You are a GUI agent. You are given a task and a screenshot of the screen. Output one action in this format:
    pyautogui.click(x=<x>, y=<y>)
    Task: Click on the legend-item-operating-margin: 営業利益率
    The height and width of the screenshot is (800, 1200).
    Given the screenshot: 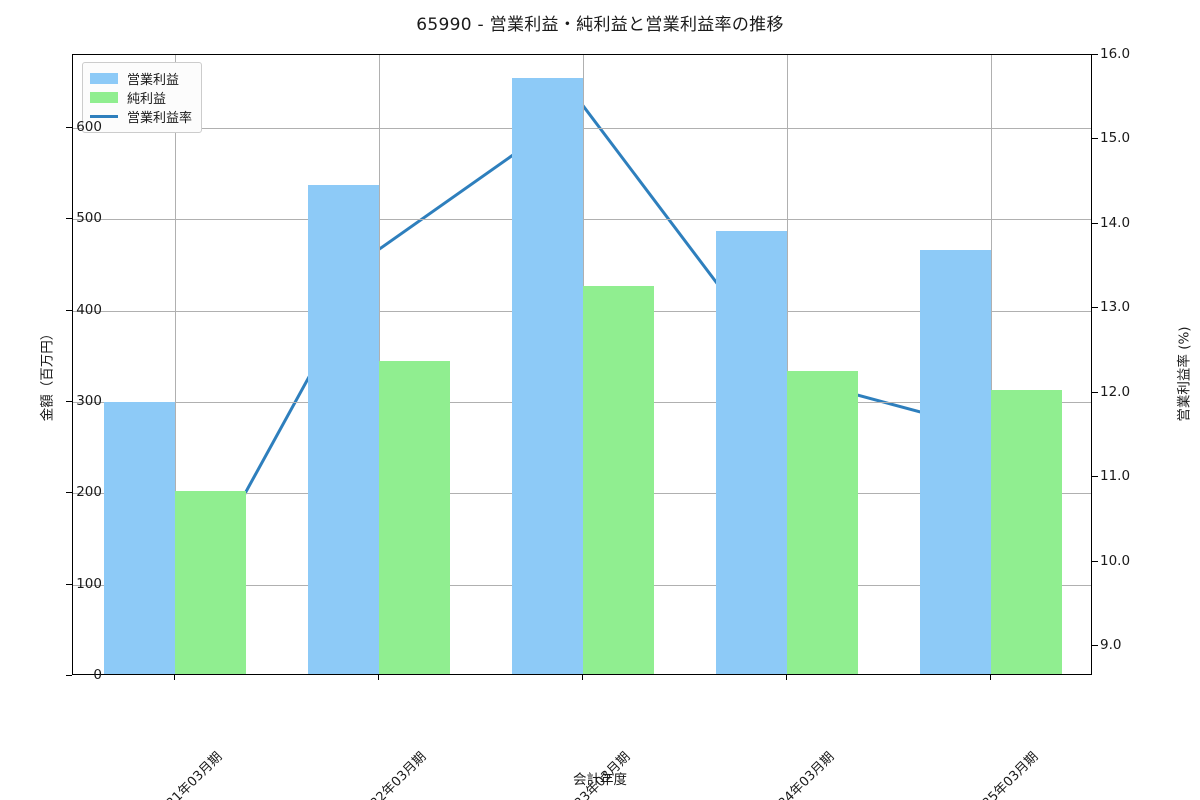 What is the action you would take?
    pyautogui.click(x=141, y=116)
    